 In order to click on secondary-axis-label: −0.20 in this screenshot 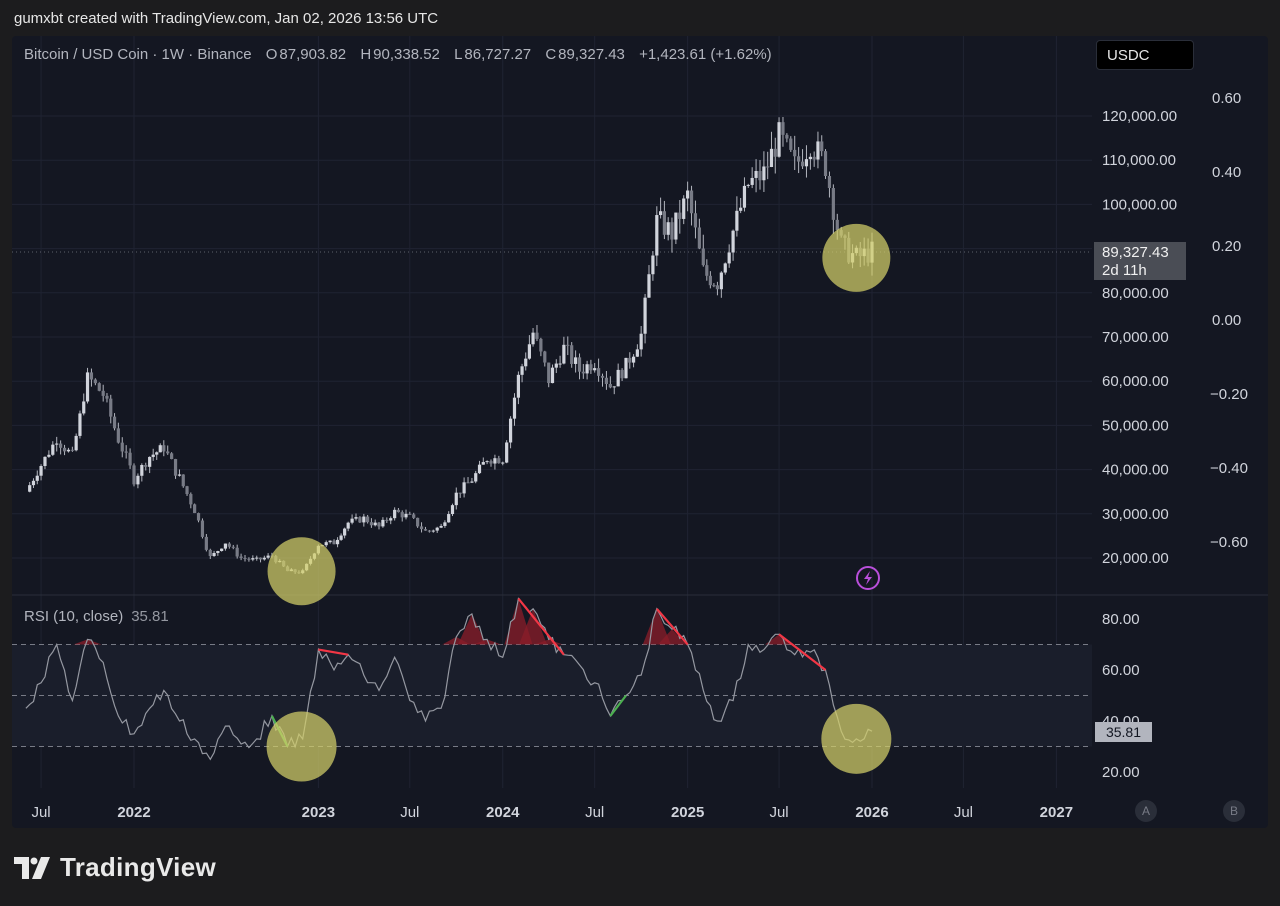, I will do `click(1229, 394)`.